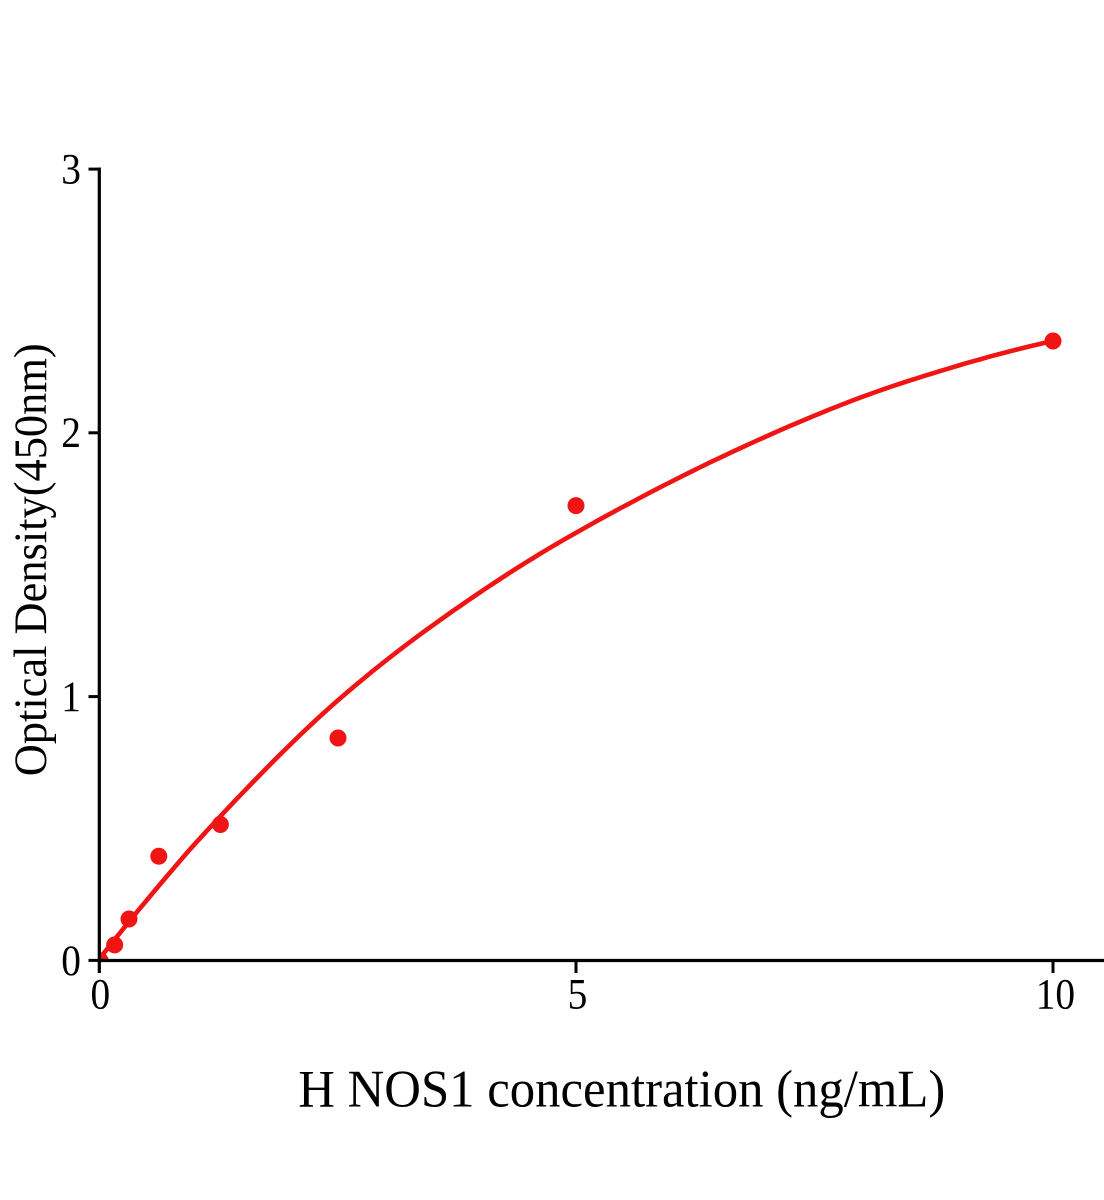  Describe the element at coordinates (71, 433) in the screenshot. I see `svg-text: 2` at that location.